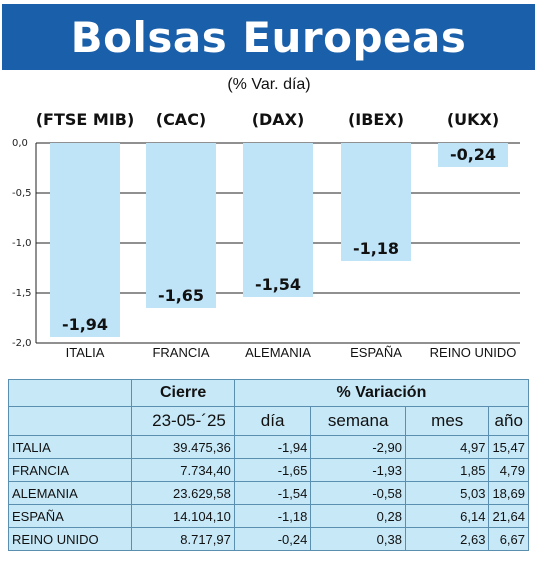  Describe the element at coordinates (376, 119) in the screenshot. I see `index-label: (IBEX)` at that location.